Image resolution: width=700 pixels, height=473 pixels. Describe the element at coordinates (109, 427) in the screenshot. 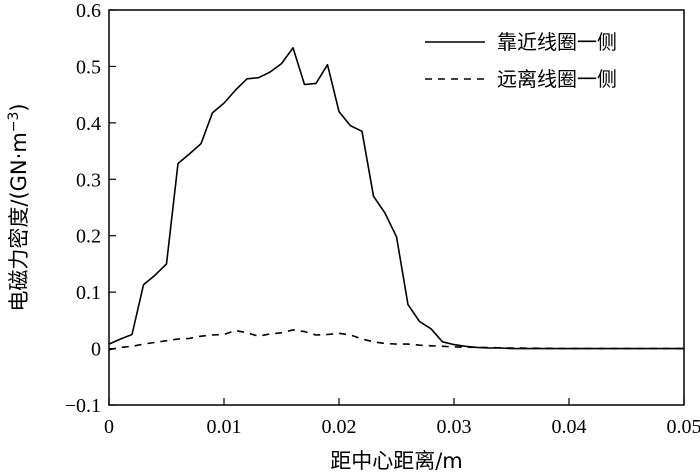

I see `x-tick-label: 0` at that location.